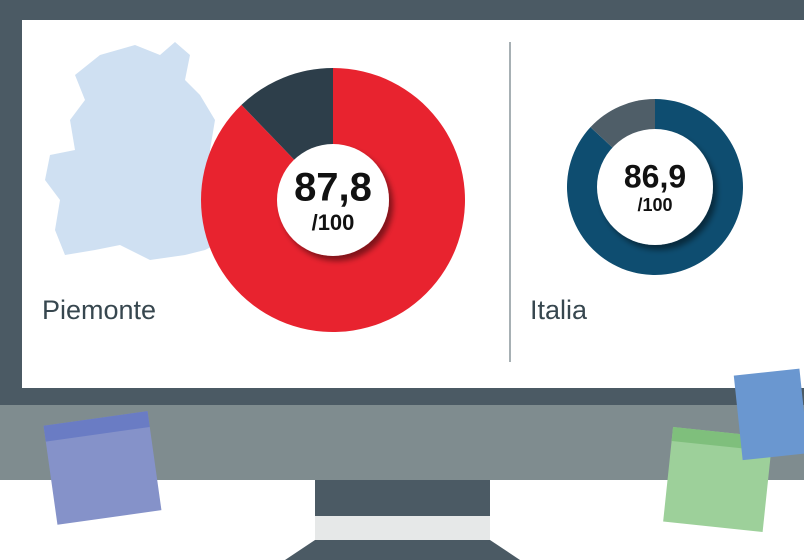 Image resolution: width=804 pixels, height=560 pixels. I want to click on region-label: Piemonte, so click(99, 310).